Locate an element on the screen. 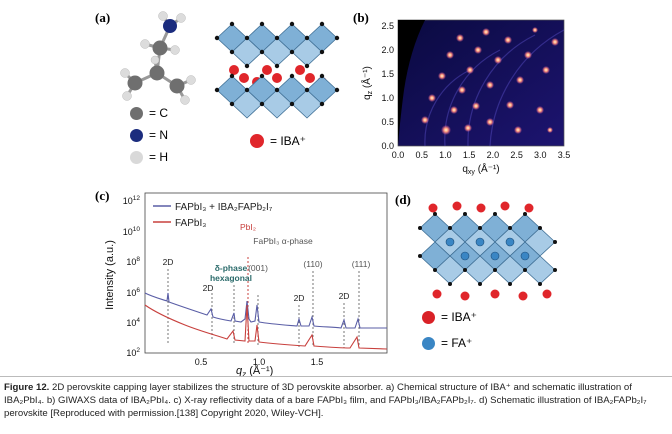 This screenshot has height=434, width=672. iba-cation-layer is located at coordinates (278, 76).